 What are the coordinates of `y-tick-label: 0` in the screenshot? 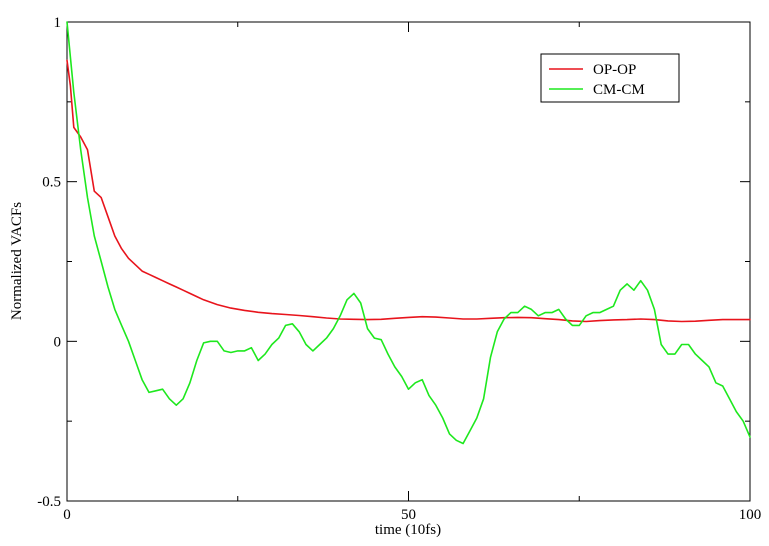 It's located at (58, 342).